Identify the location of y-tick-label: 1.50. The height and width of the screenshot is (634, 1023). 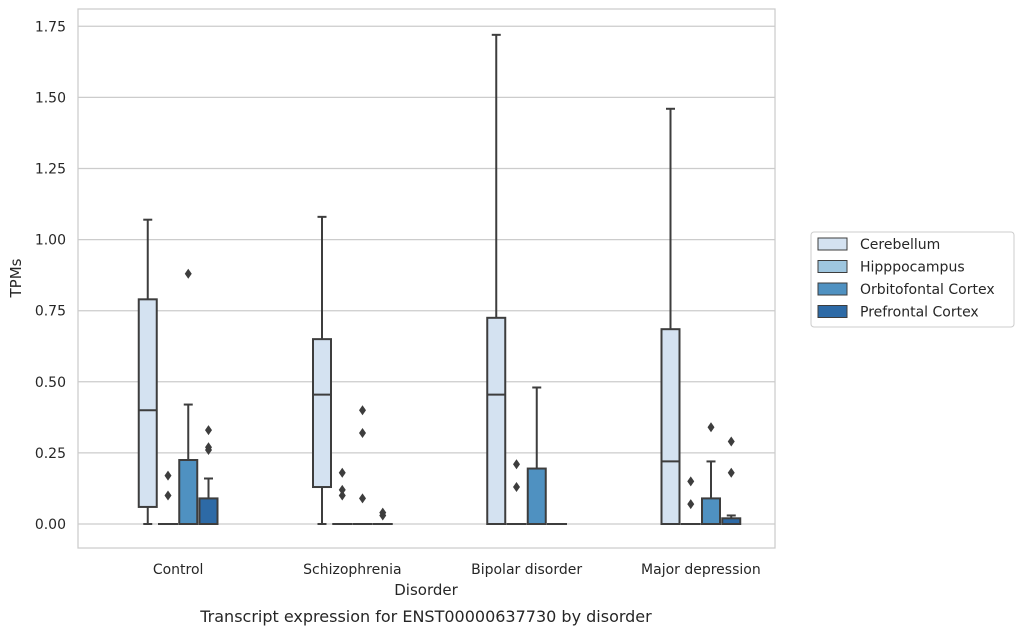
(50, 98).